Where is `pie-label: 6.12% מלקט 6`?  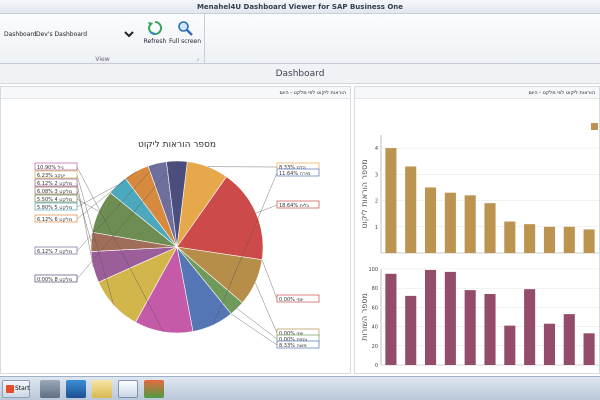
pie-label: 6.12% מלקט 6 is located at coordinates (54, 220).